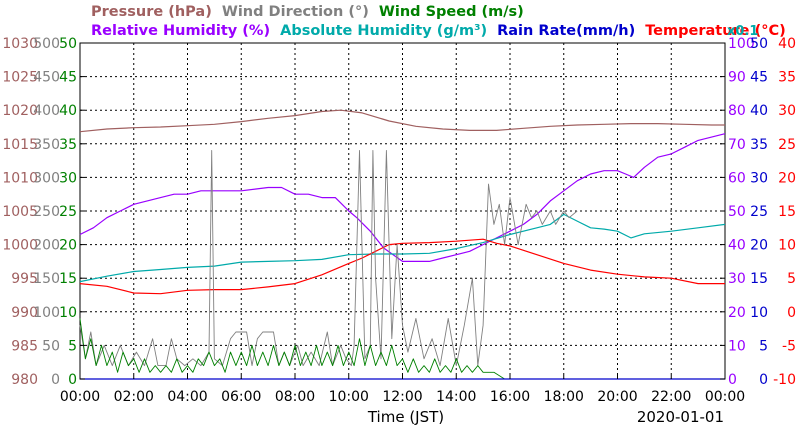  Describe the element at coordinates (51, 346) in the screenshot. I see `y-tick-label-wind_direction: 50` at that location.